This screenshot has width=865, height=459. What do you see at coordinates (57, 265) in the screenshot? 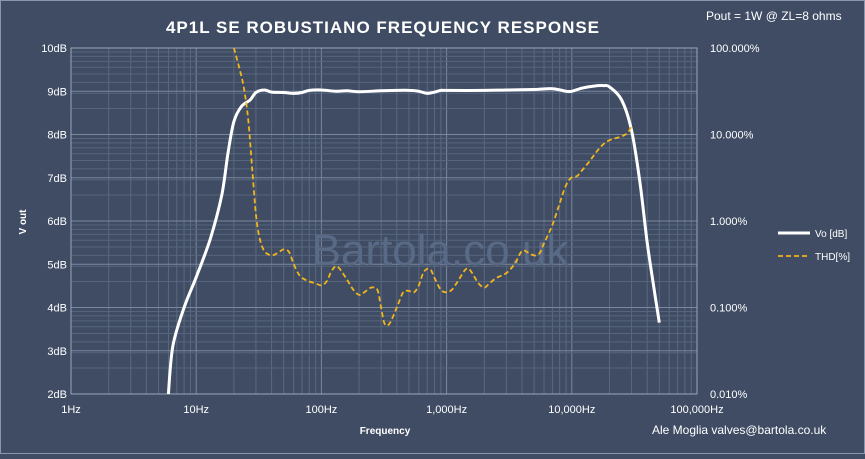
I see `y-tick-label: 5dB` at bounding box center [57, 265].